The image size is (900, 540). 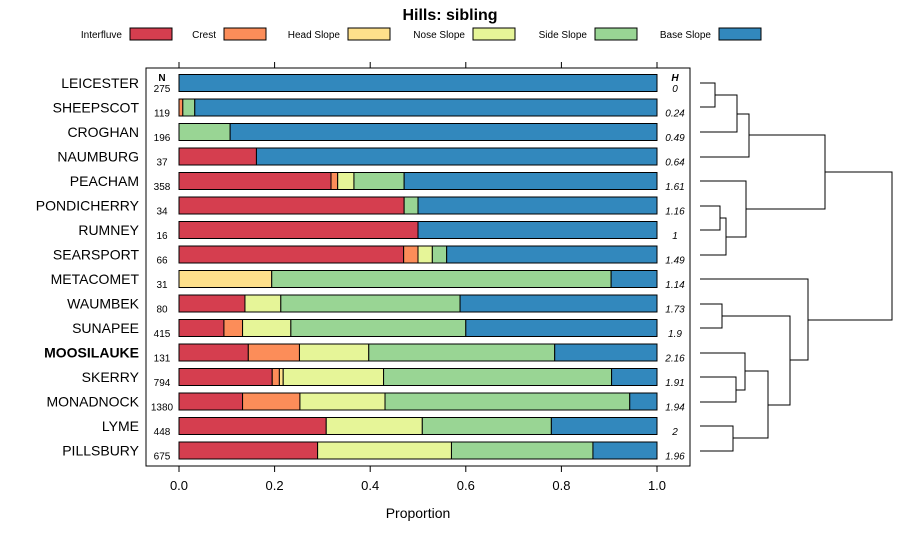 I want to click on n-value: 675, so click(x=162, y=457).